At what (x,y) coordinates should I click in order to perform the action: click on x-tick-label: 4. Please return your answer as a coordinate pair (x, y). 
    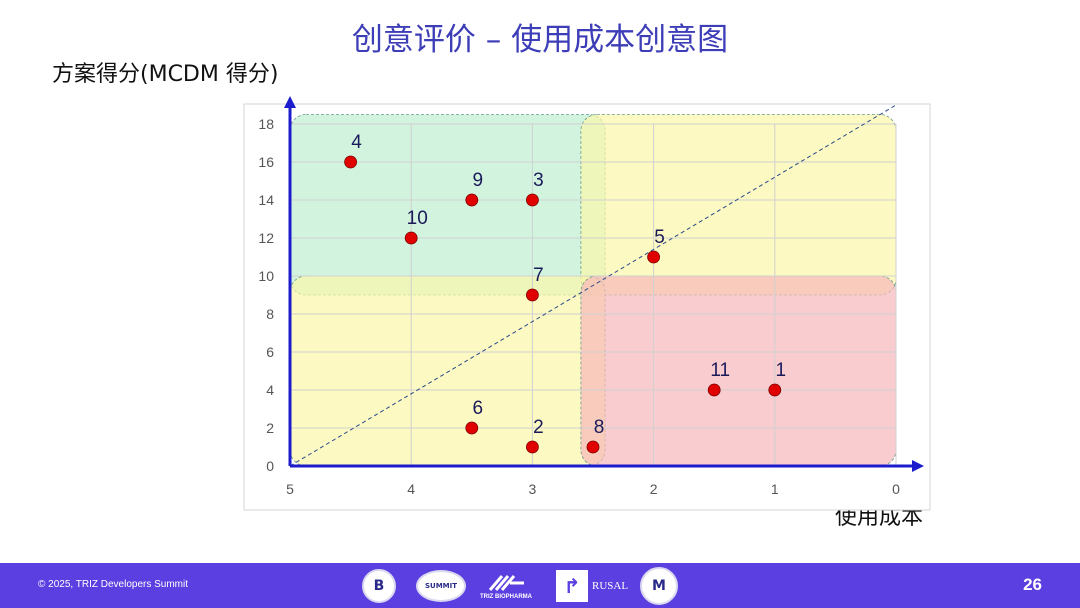
    Looking at the image, I should click on (411, 489).